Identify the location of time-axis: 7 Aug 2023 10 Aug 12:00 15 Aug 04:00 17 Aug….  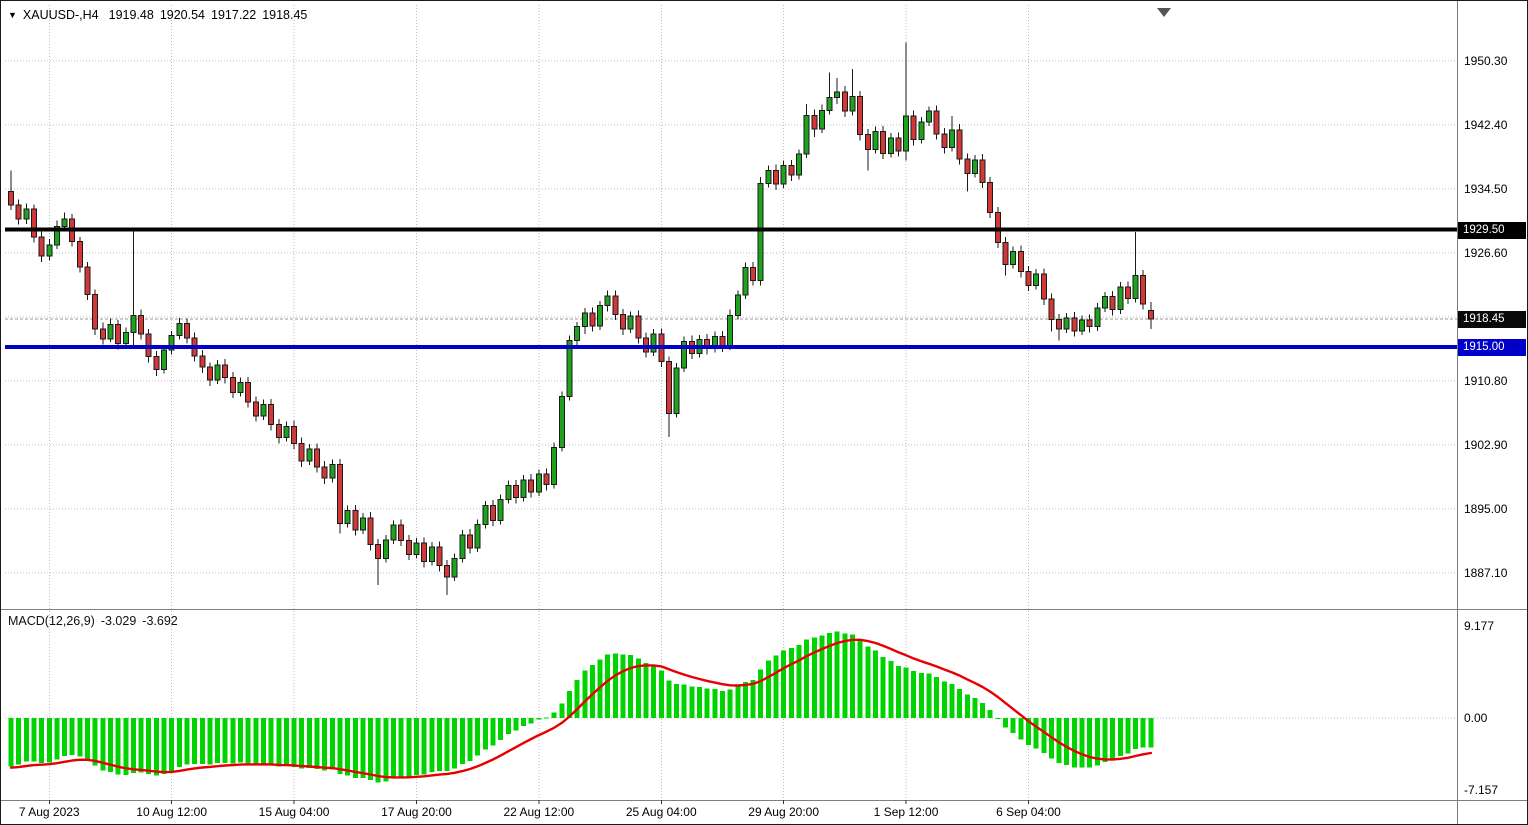
(729, 812).